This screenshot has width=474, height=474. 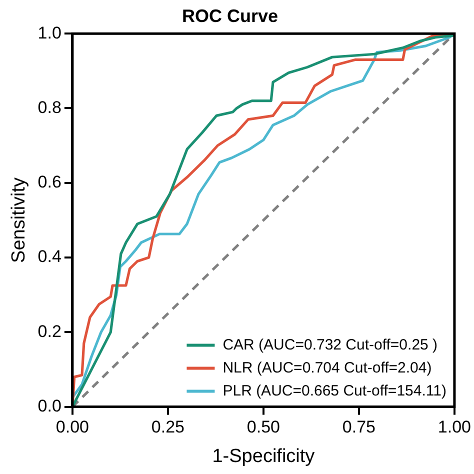 What do you see at coordinates (72, 427) in the screenshot?
I see `x-tick-label: 0.00` at bounding box center [72, 427].